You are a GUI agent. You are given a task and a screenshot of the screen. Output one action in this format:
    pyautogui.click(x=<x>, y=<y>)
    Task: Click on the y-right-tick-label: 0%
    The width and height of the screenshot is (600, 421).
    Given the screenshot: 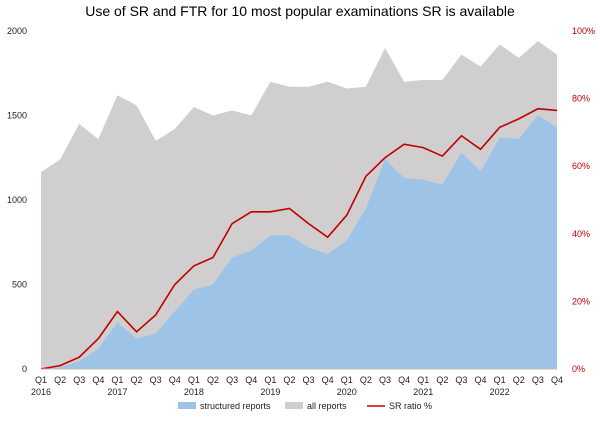 What is the action you would take?
    pyautogui.click(x=578, y=369)
    